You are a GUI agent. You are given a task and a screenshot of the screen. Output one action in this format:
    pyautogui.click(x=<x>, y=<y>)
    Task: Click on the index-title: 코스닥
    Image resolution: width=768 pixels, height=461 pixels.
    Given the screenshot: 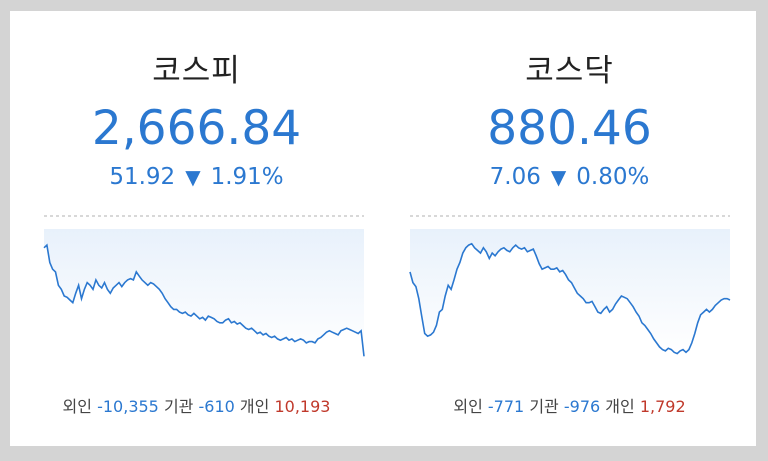 What is the action you would take?
    pyautogui.click(x=569, y=71)
    